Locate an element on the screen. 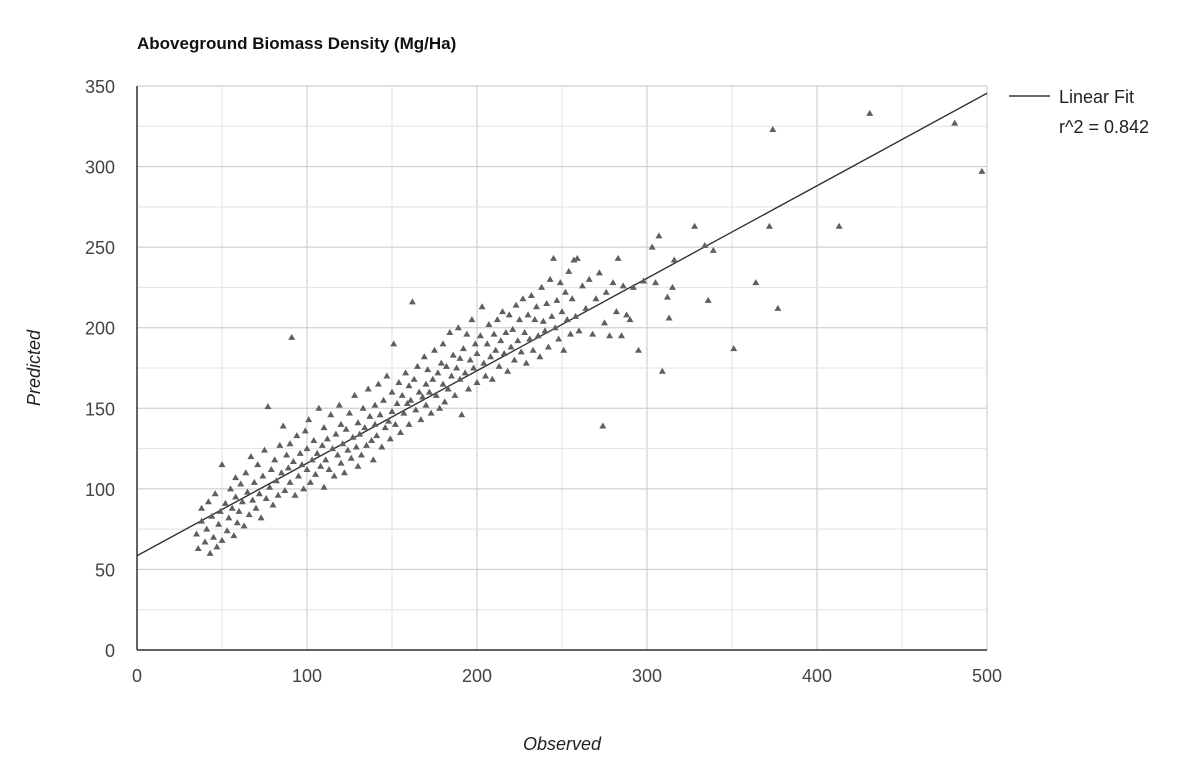  y-tick-label: 0 is located at coordinates (110, 651).